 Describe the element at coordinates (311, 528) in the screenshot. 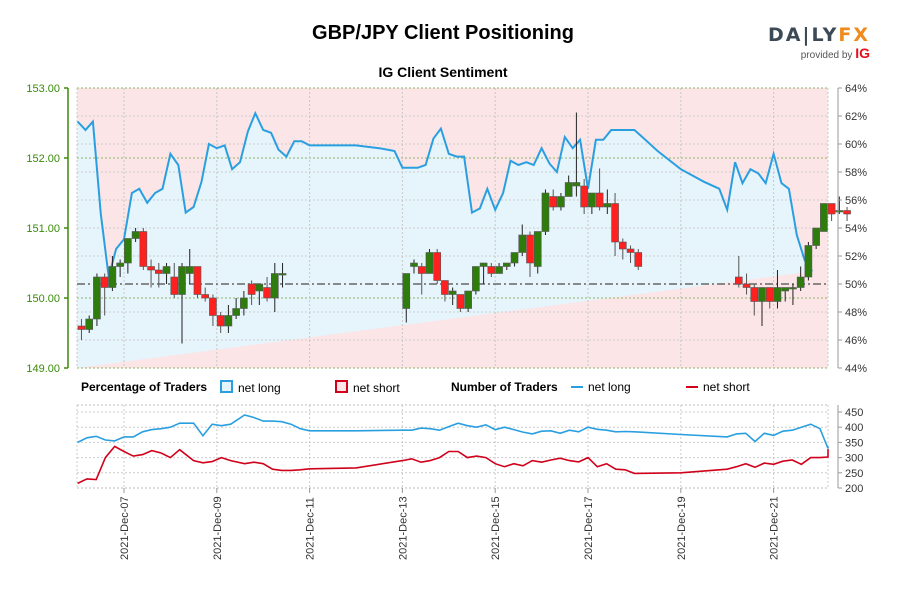

I see `svg-text: 2021-Dec-11` at that location.